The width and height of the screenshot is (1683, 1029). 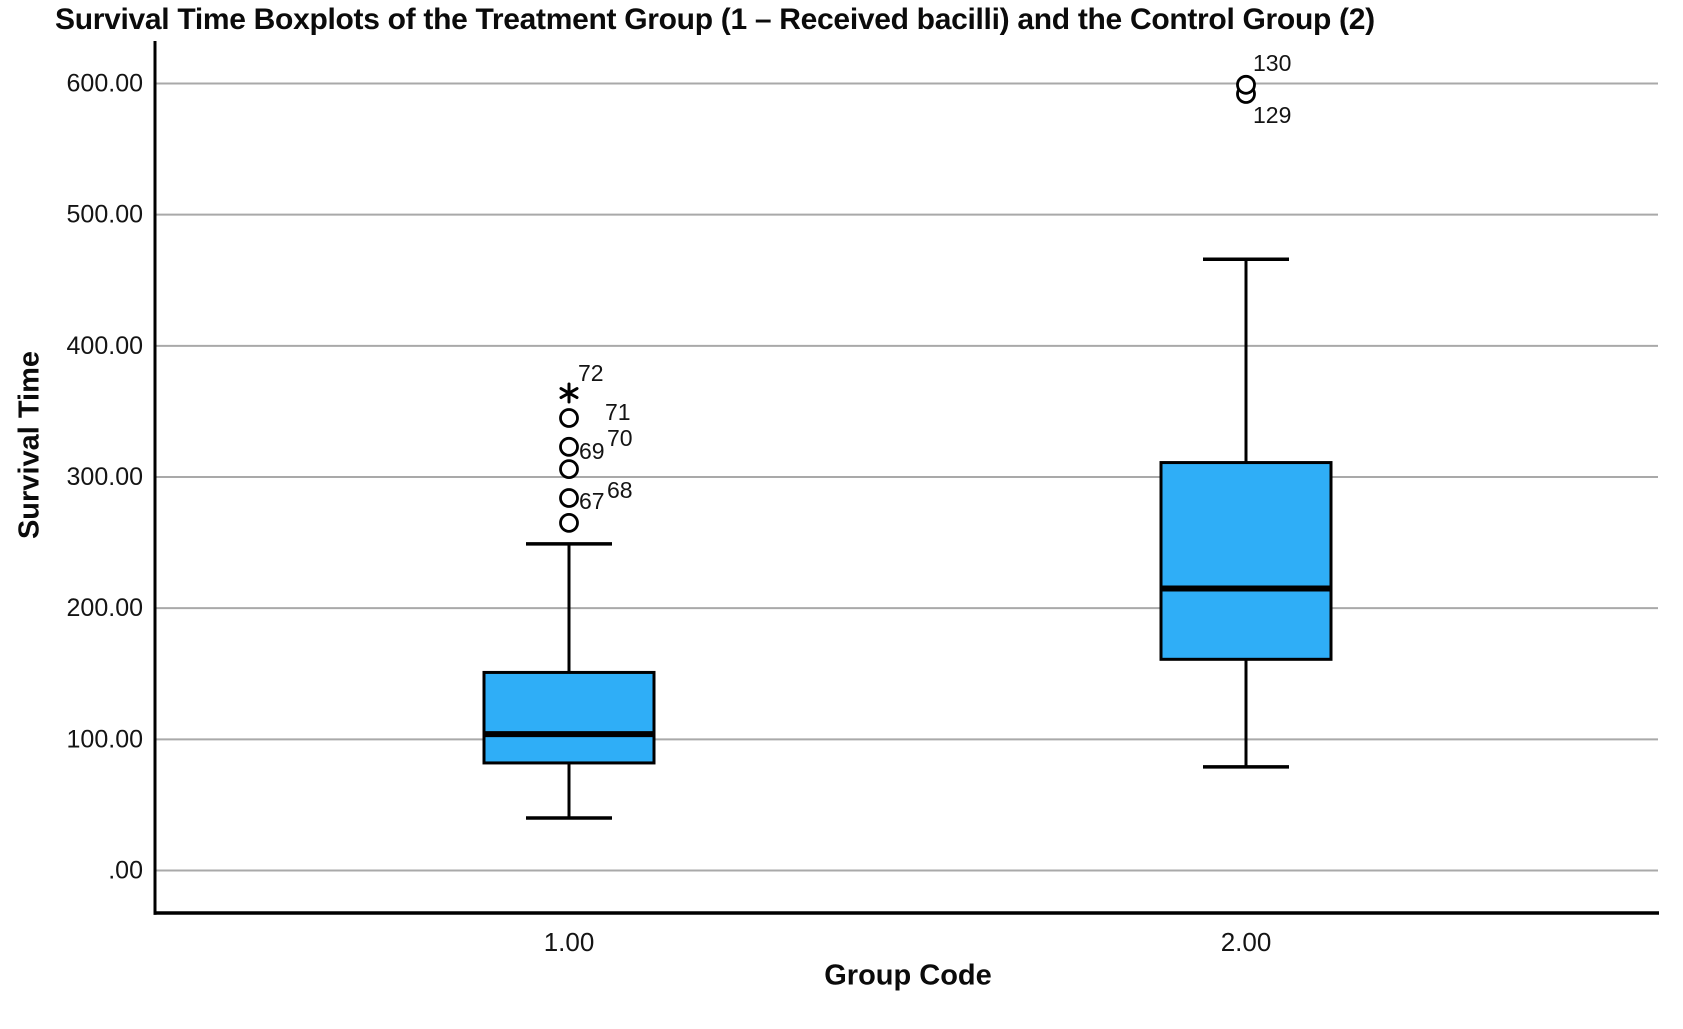 I want to click on x-tick-label: 1.00, so click(x=569, y=942).